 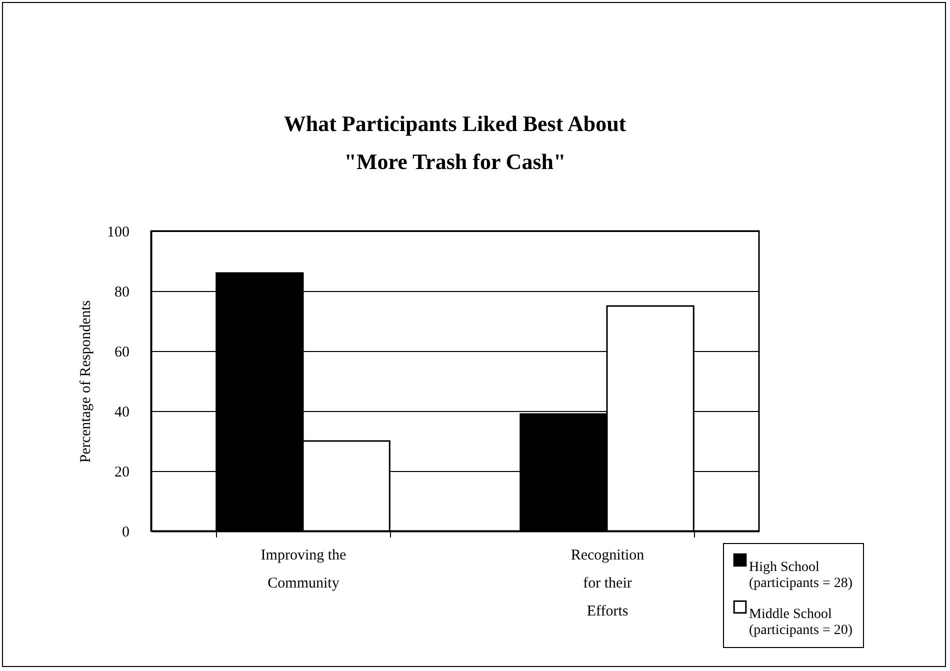 What do you see at coordinates (118, 232) in the screenshot?
I see `y-tick-label: 100` at bounding box center [118, 232].